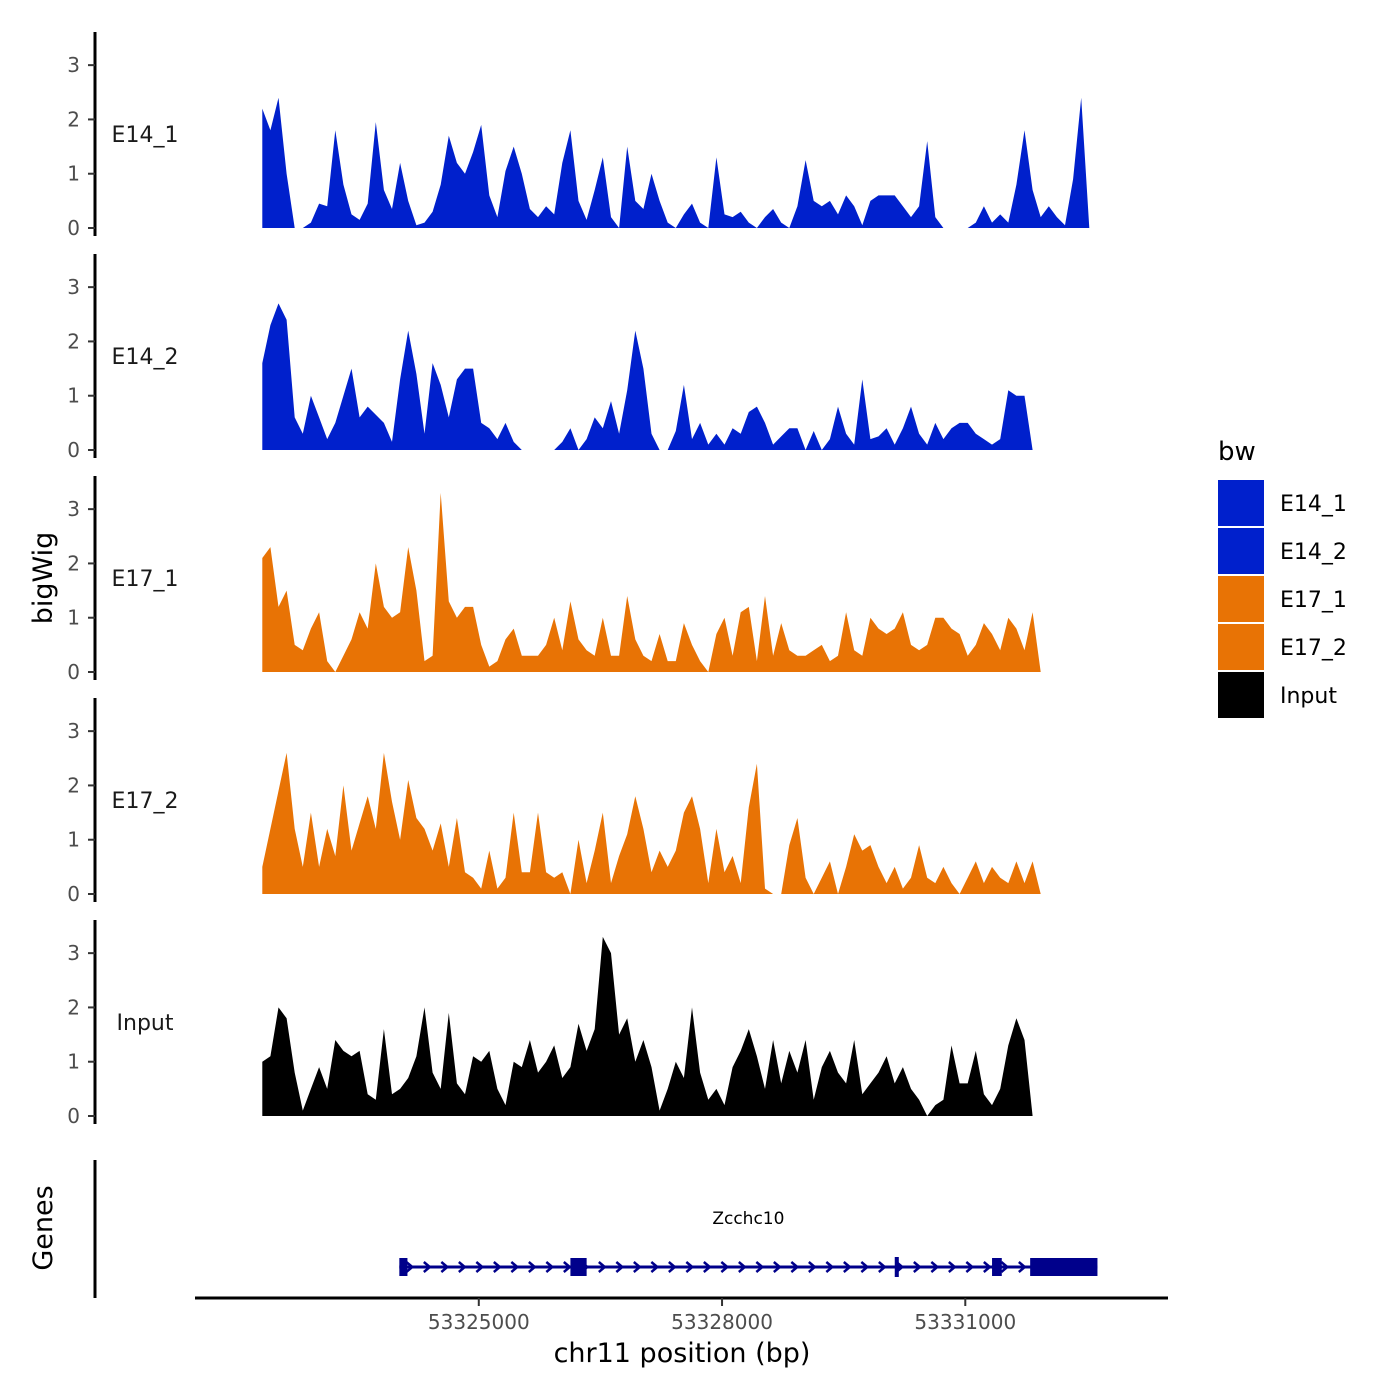 The height and width of the screenshot is (1400, 1400). I want to click on facet-label-E17_2: E17_2, so click(145, 801).